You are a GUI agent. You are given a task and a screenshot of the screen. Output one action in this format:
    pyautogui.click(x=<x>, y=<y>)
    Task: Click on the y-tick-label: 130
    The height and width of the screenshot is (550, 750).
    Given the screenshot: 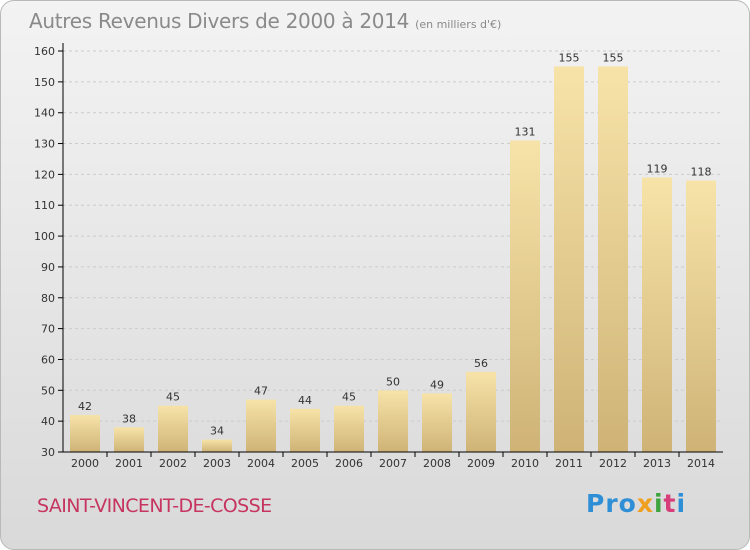 What is the action you would take?
    pyautogui.click(x=44, y=144)
    